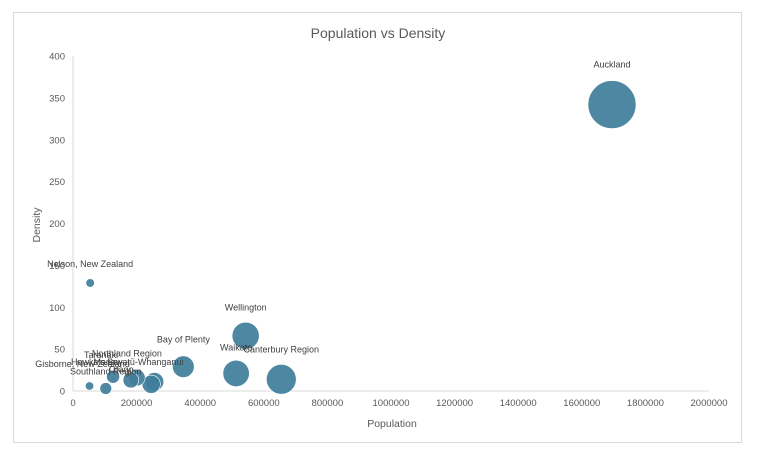 This screenshot has height=458, width=757. I want to click on x-axis-title: Population, so click(392, 424).